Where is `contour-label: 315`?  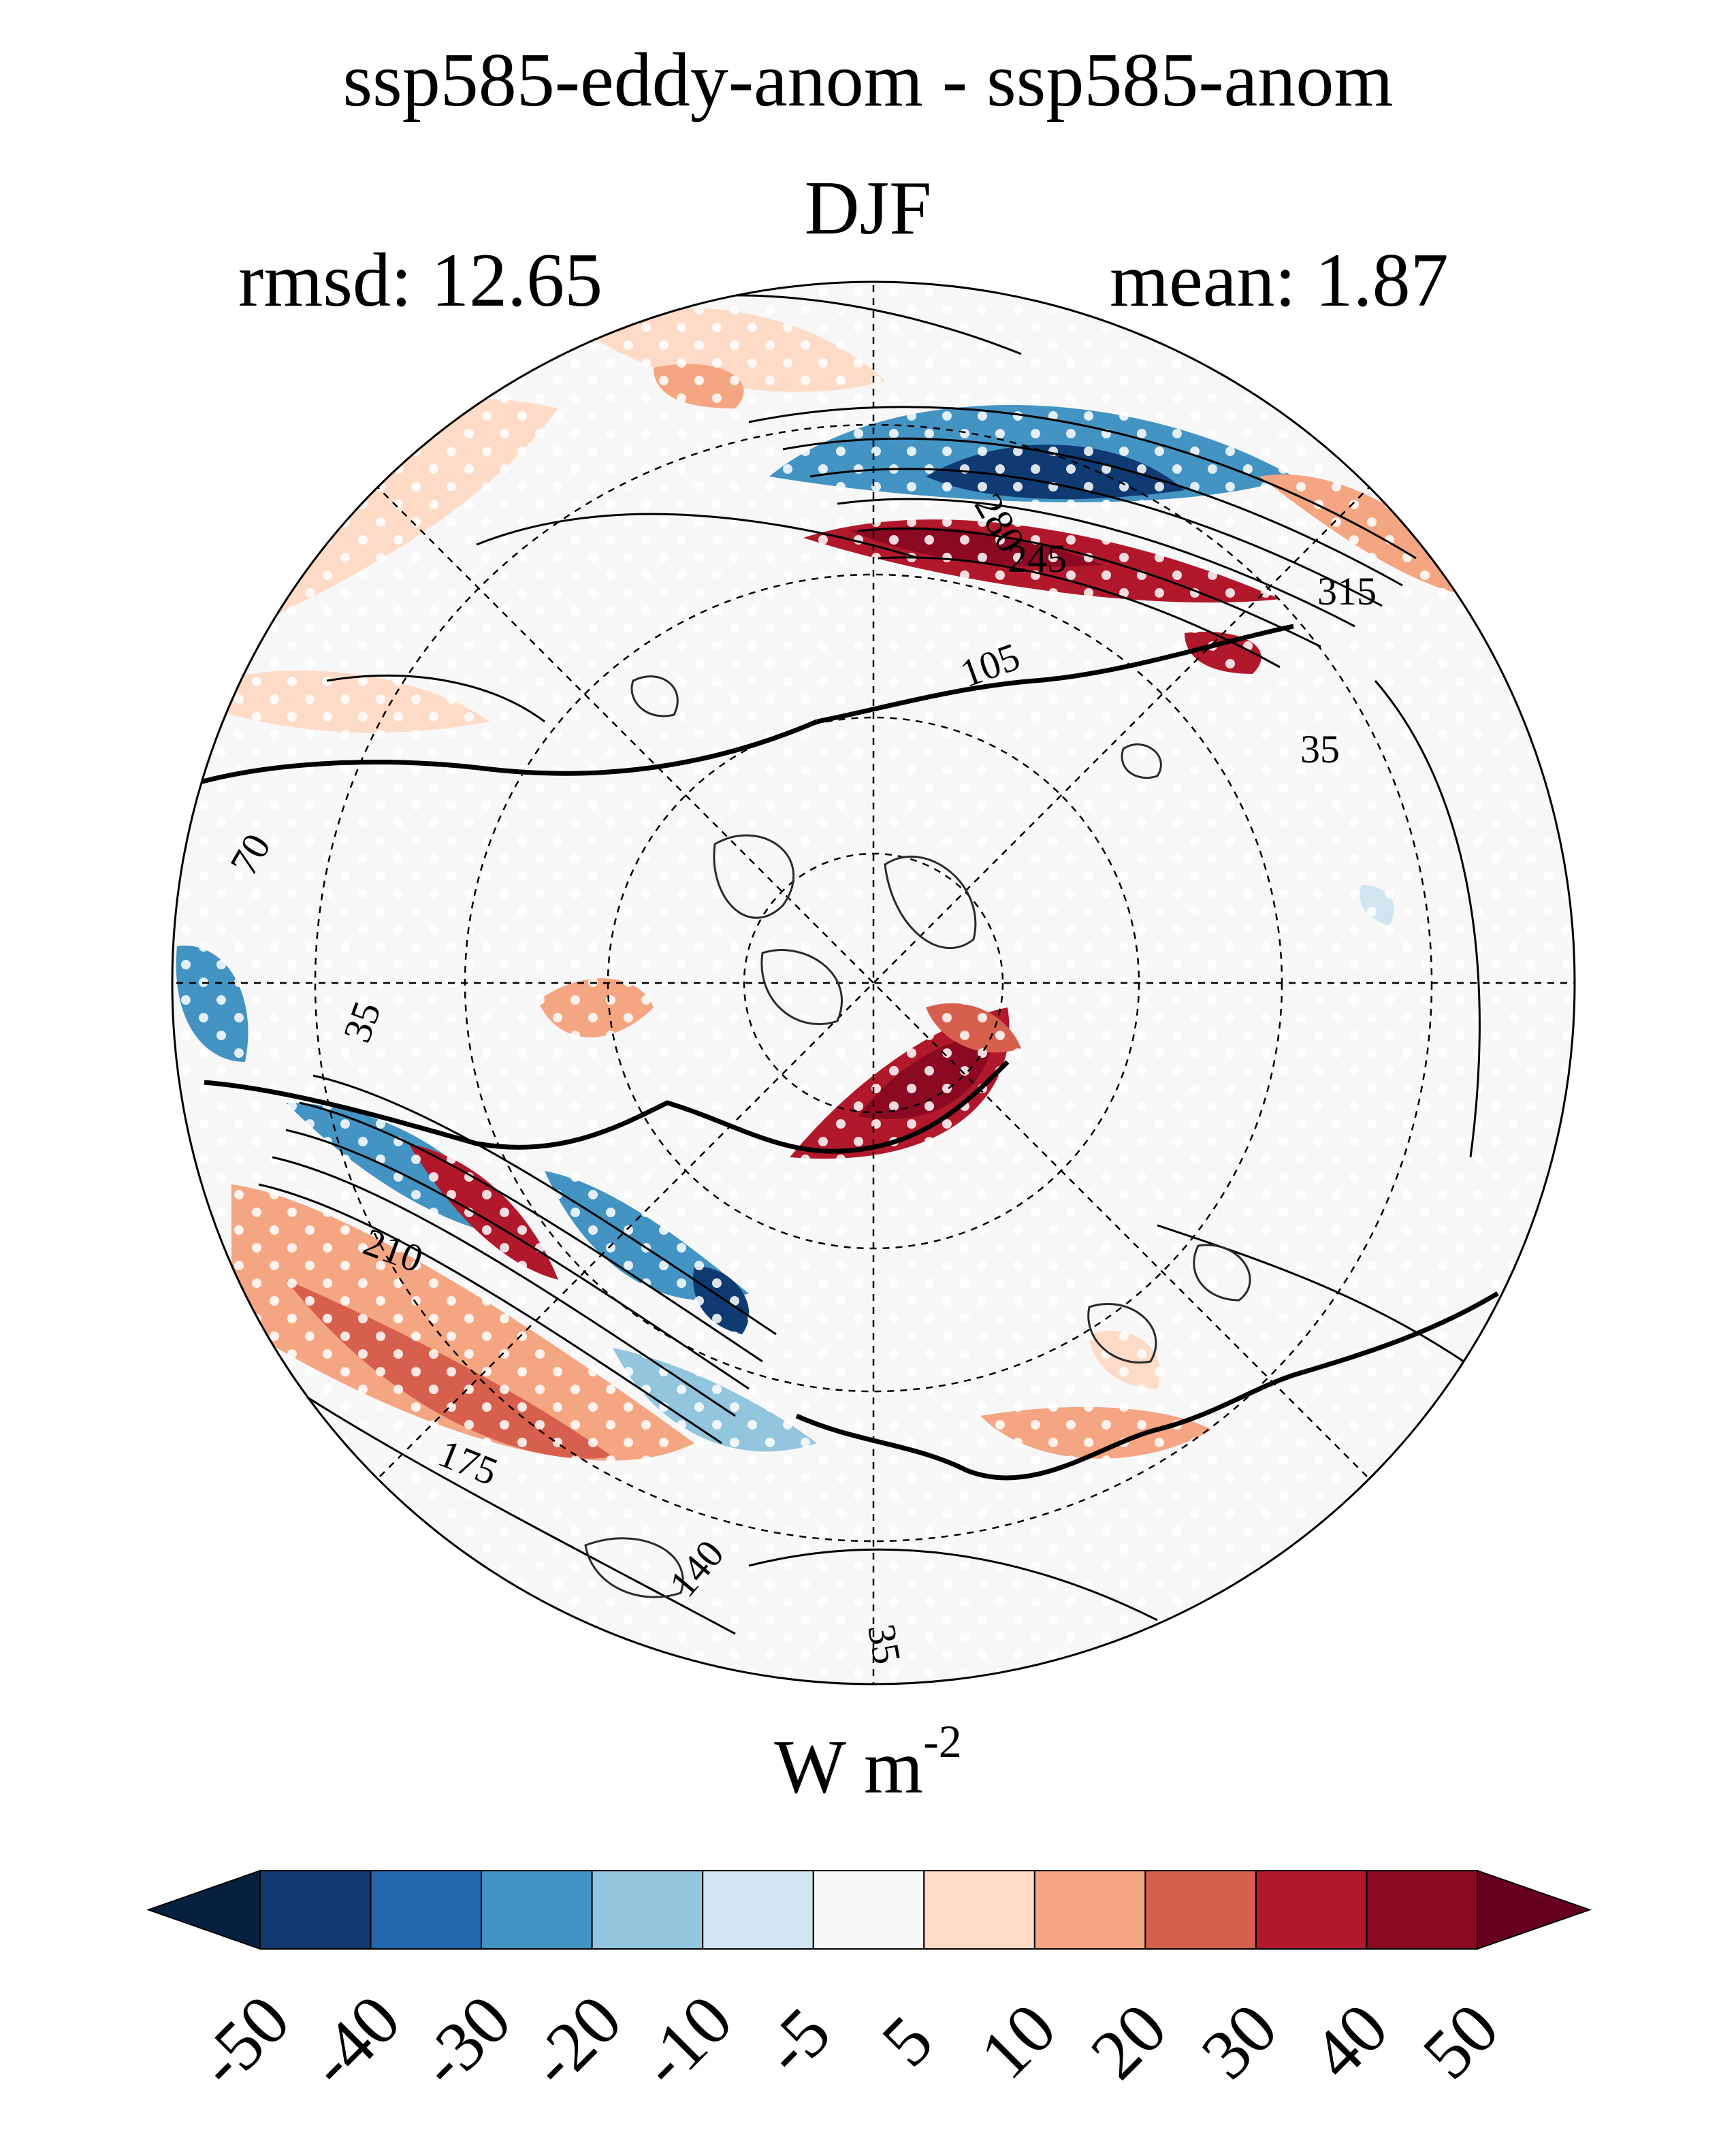 contour-label: 315 is located at coordinates (1347, 591).